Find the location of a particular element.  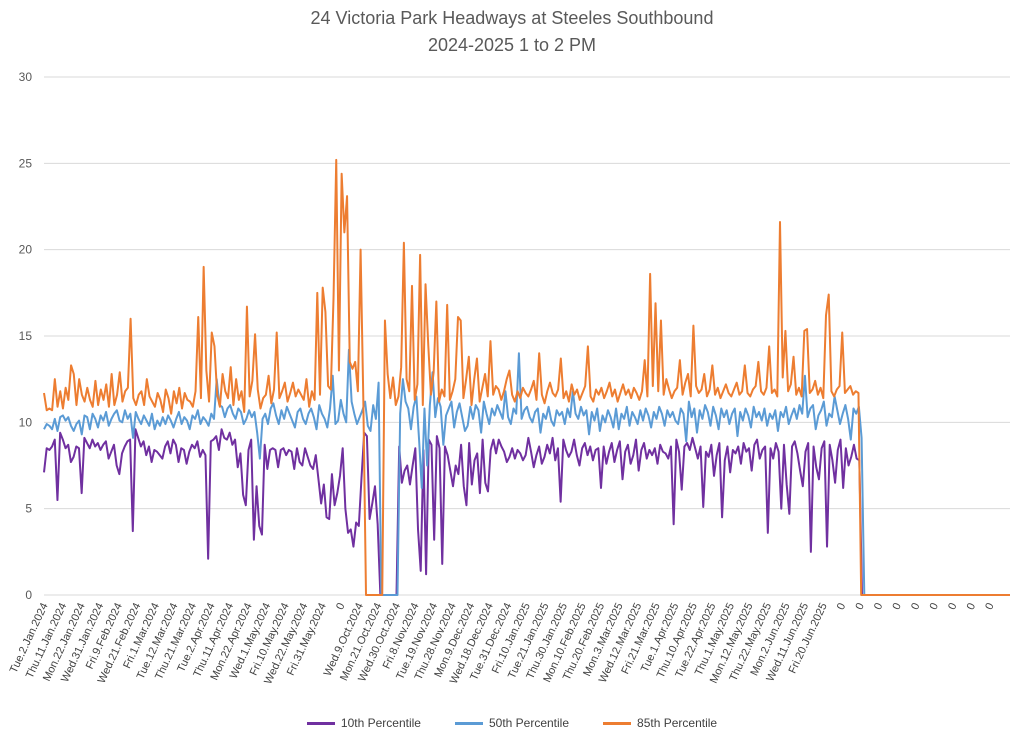

legend-swatch-50th is located at coordinates (468, 723).